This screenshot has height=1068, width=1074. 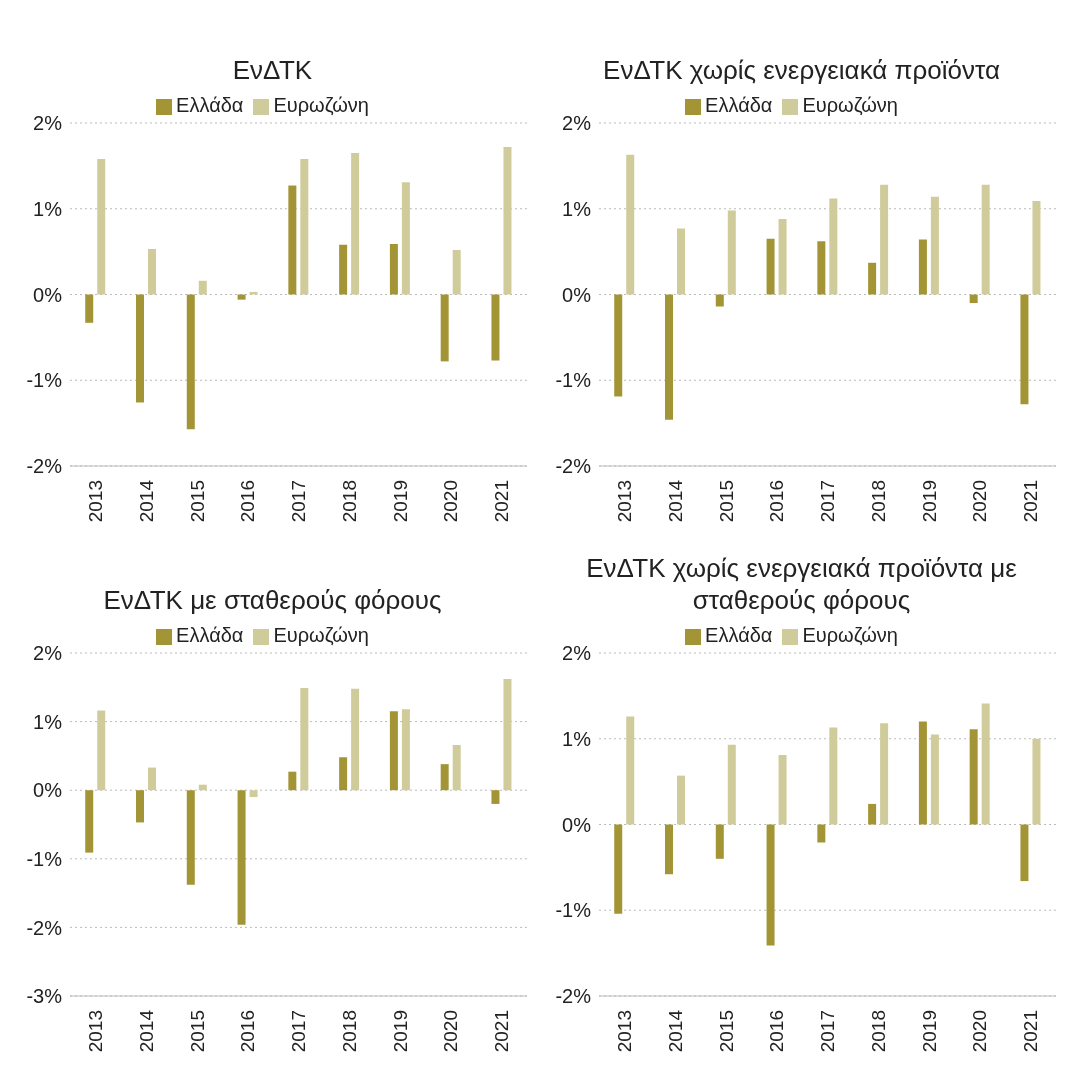 I want to click on chart-title: ΕνΔΤΚ χωρίς ενεργειακά προϊόντα, so click(x=801, y=70).